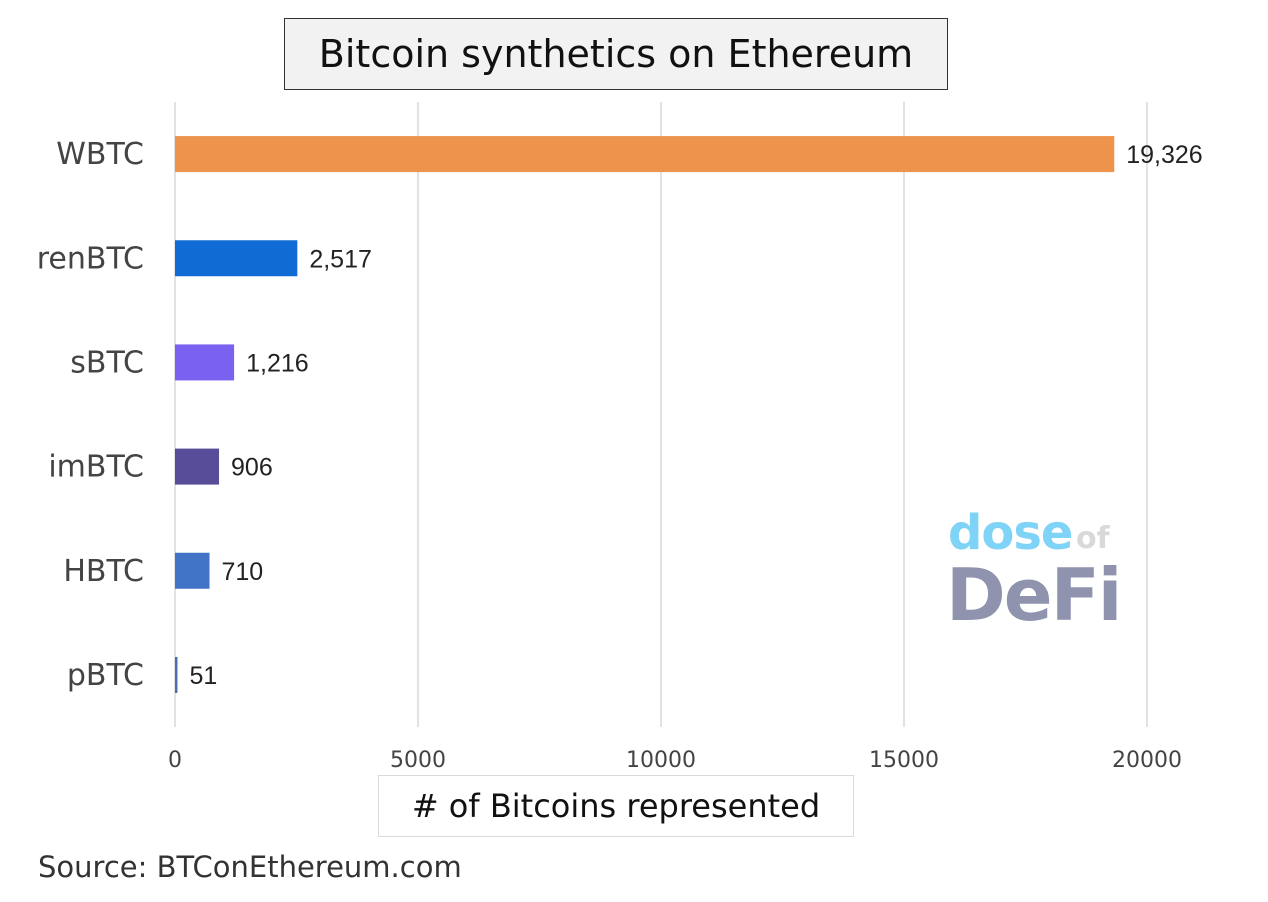  I want to click on data-label: 1,216, so click(277, 363).